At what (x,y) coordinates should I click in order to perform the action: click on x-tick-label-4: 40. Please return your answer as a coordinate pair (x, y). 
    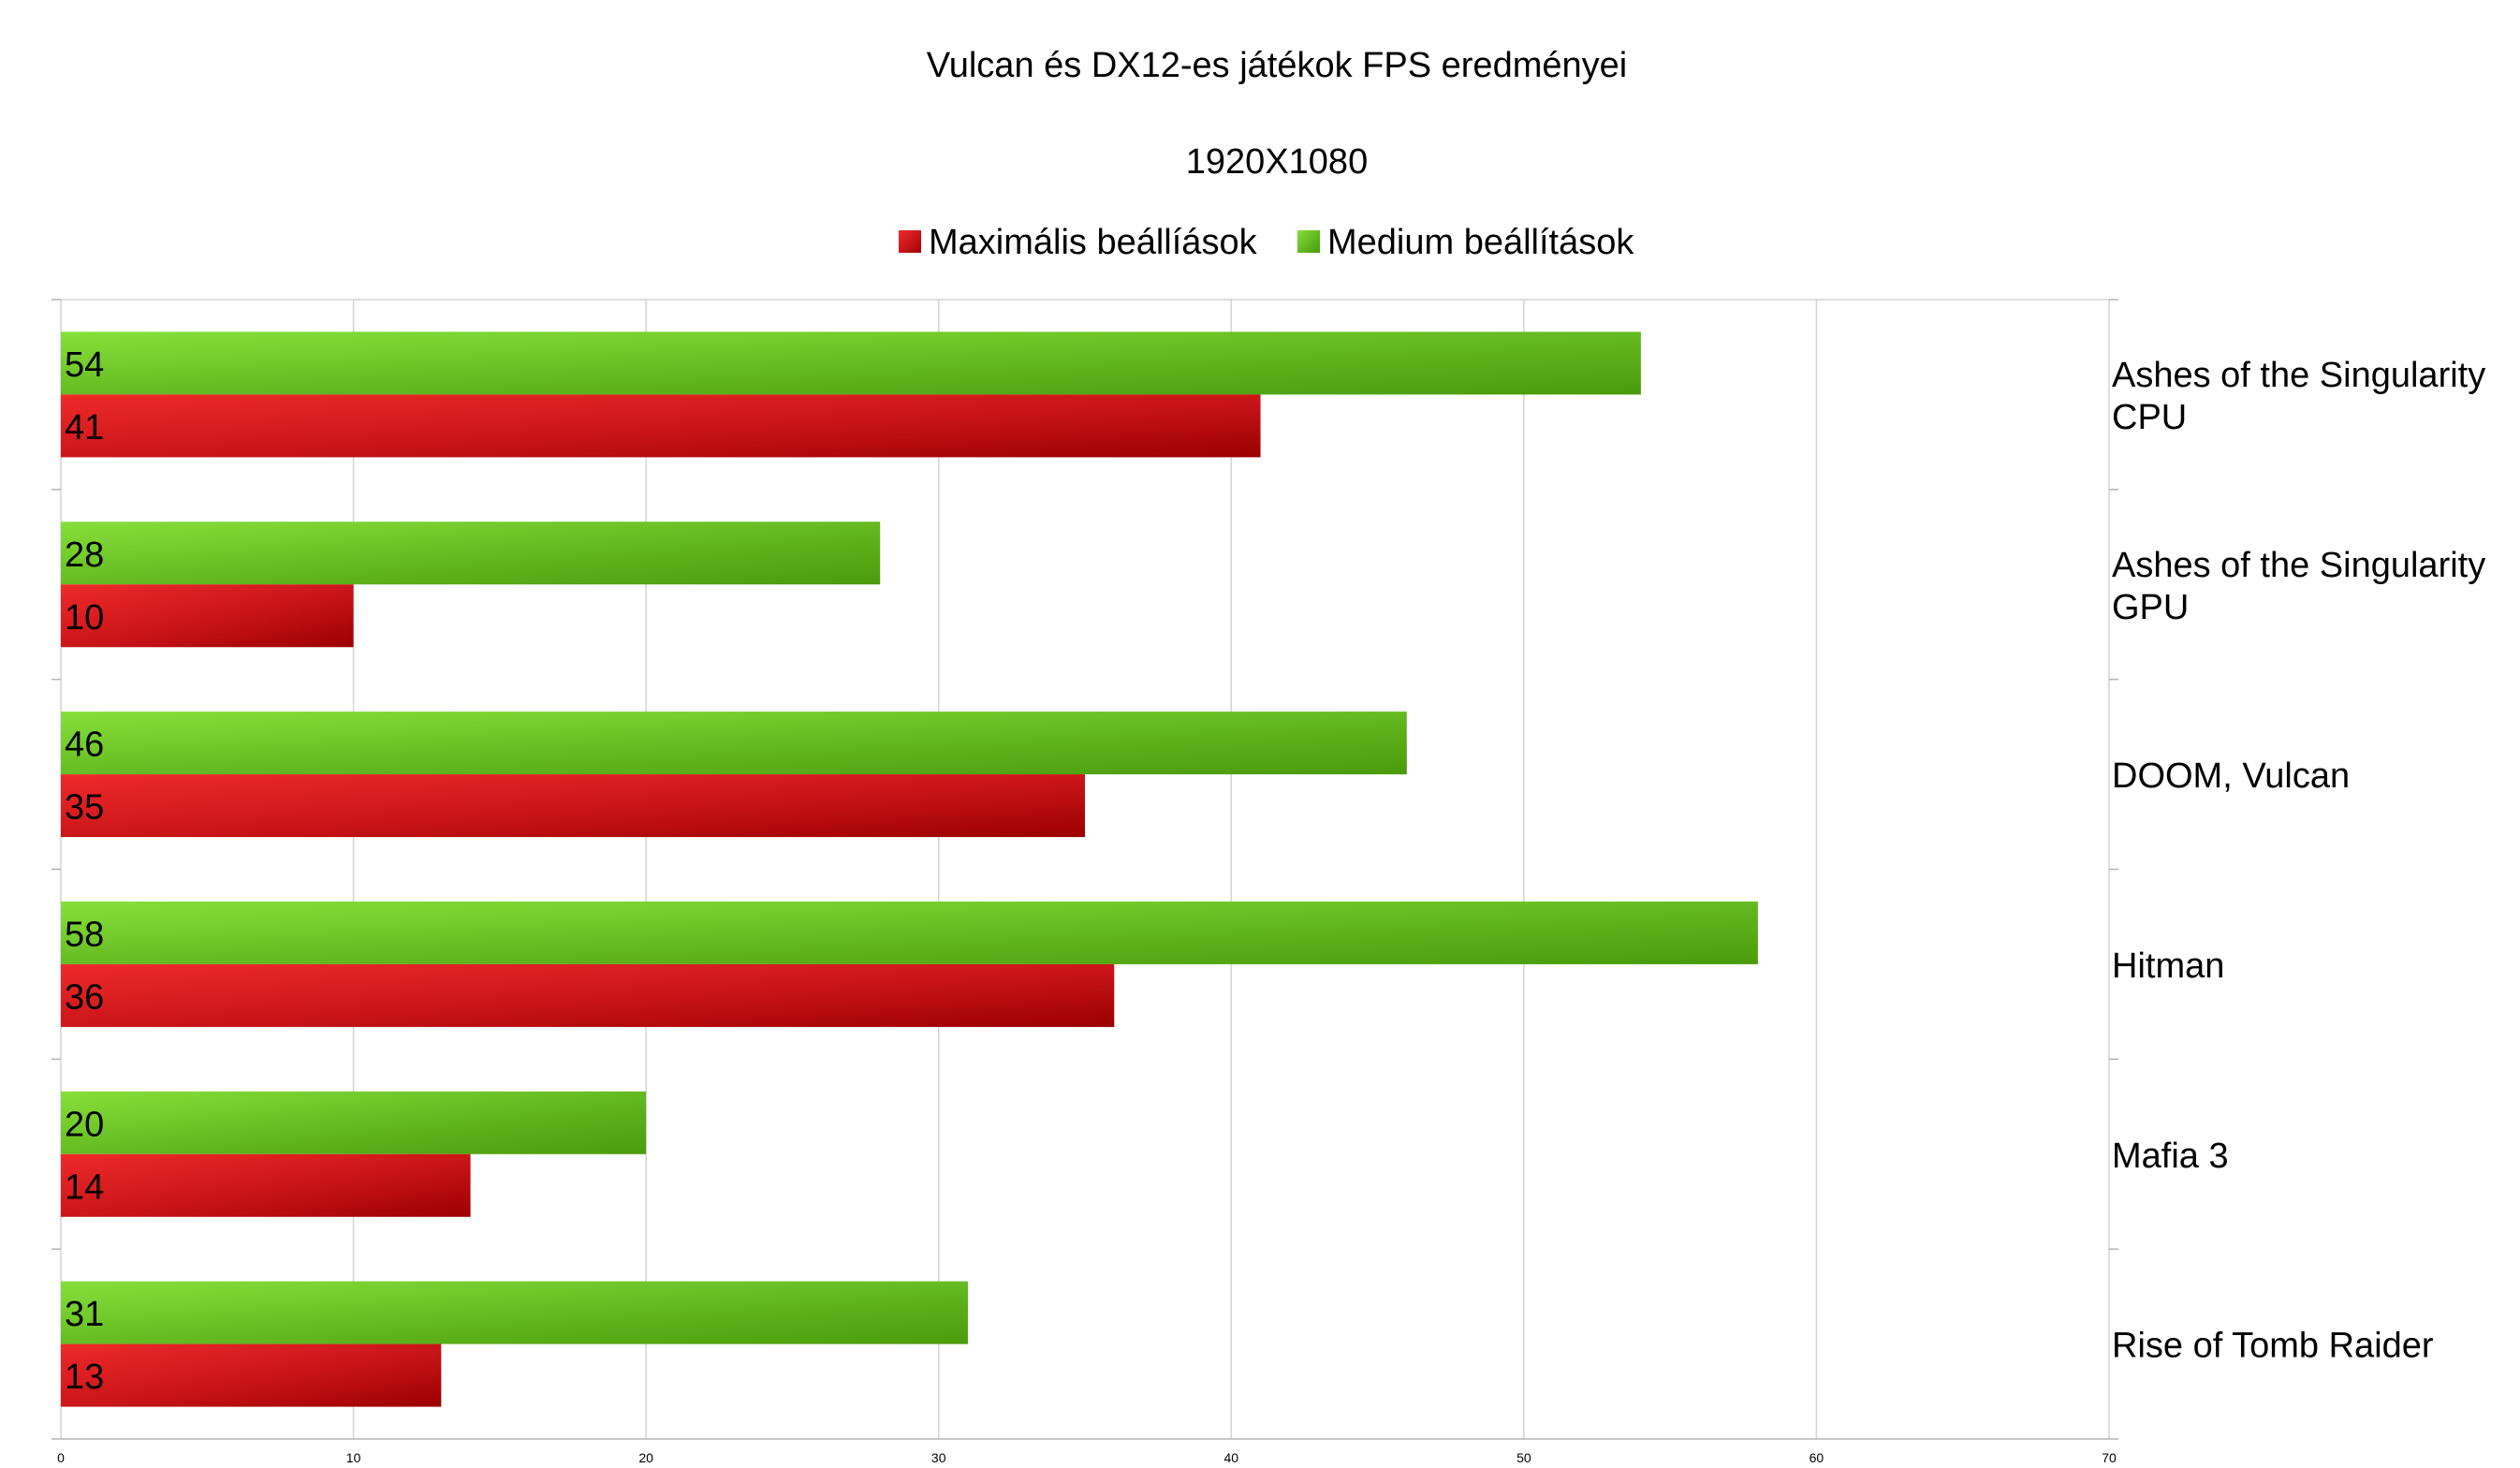
    Looking at the image, I should click on (1230, 1457).